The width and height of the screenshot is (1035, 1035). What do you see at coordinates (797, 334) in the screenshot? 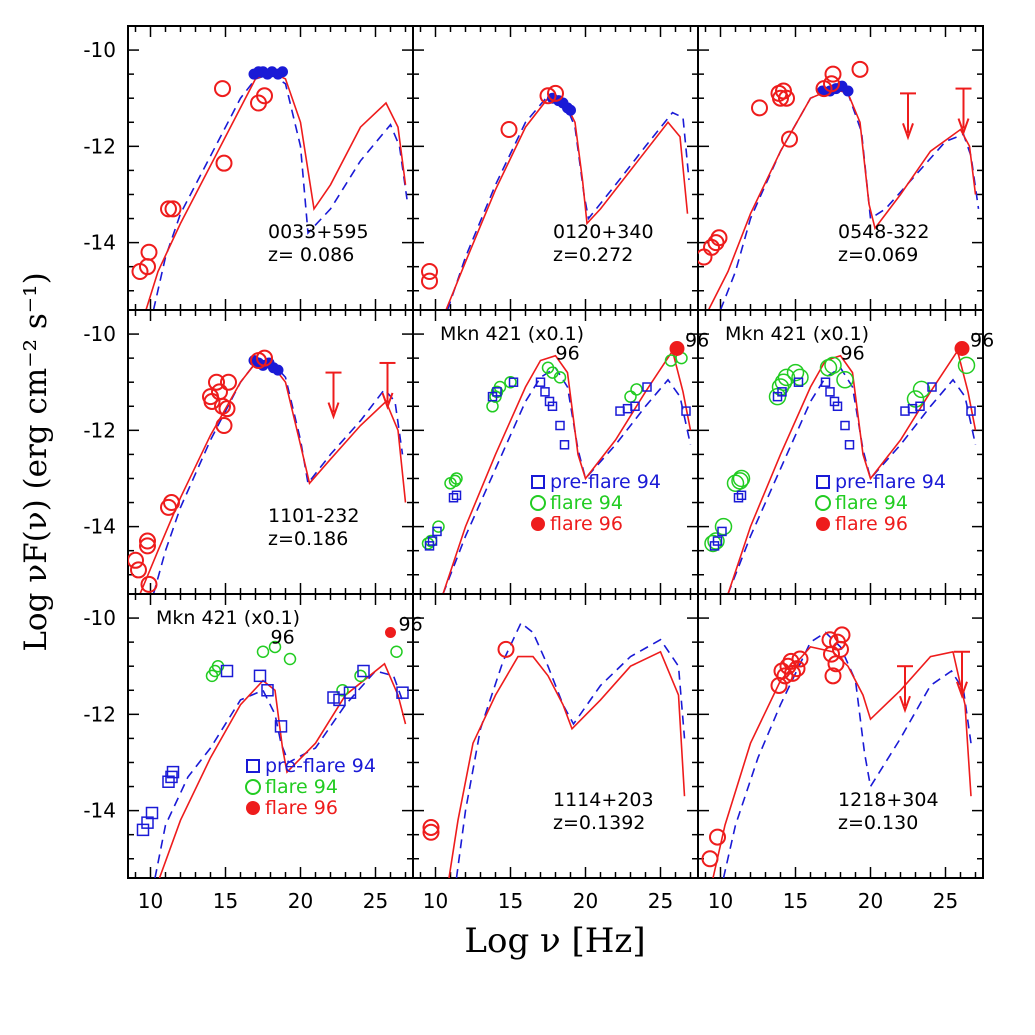
I see `source-name-label: Mkn 421 (x0.1)` at bounding box center [797, 334].